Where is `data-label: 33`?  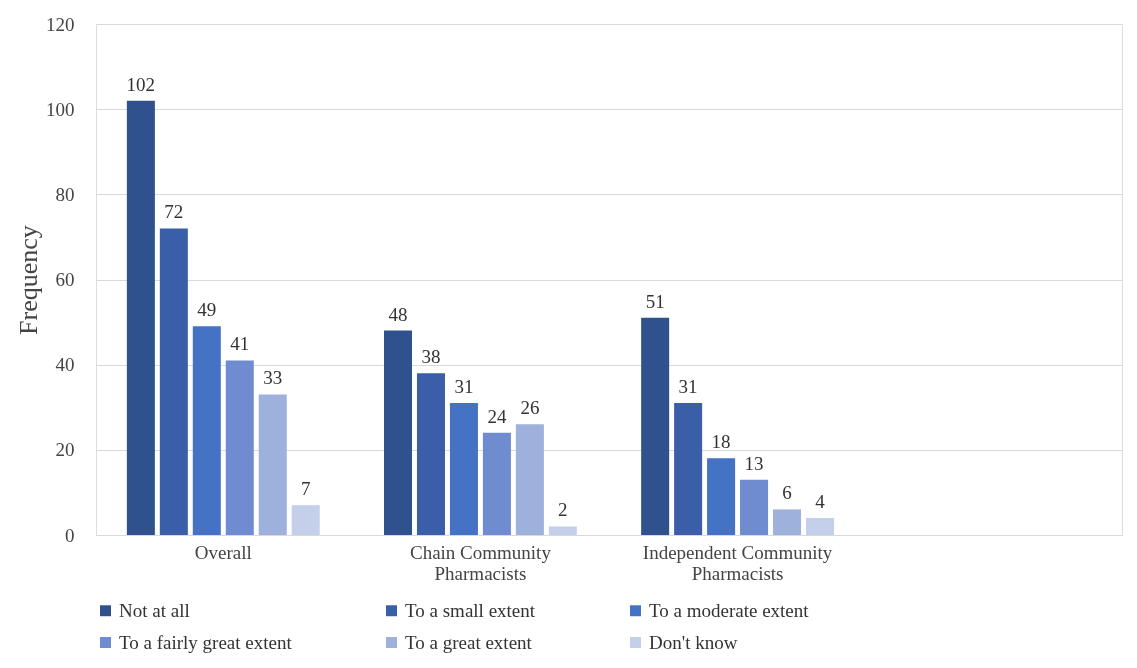 data-label: 33 is located at coordinates (273, 378).